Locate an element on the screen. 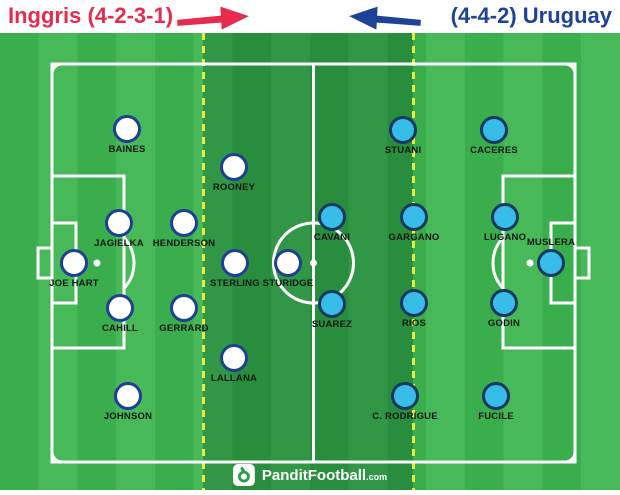 The width and height of the screenshot is (620, 495). whistle-icon is located at coordinates (243, 475).